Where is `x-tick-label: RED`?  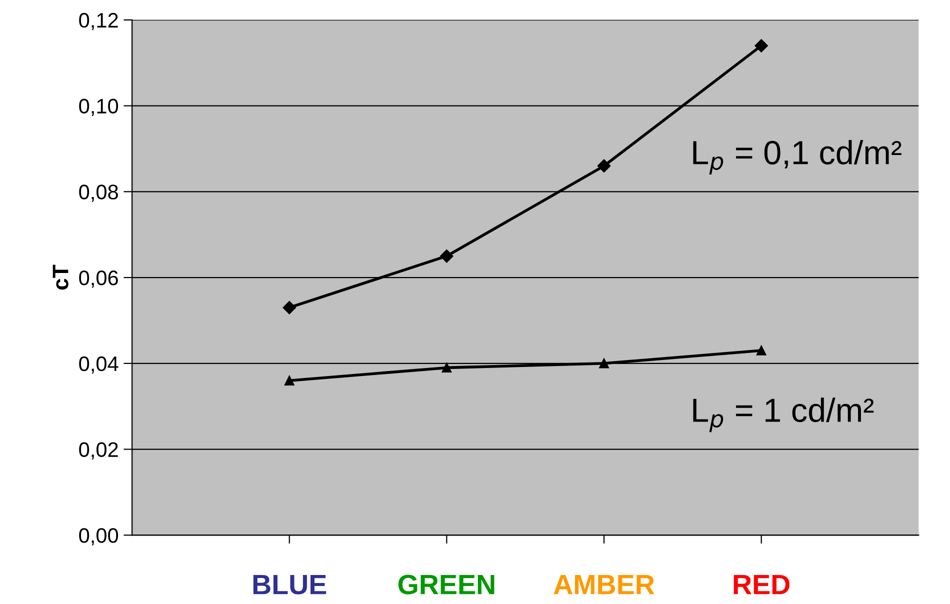
x-tick-label: RED is located at coordinates (762, 584).